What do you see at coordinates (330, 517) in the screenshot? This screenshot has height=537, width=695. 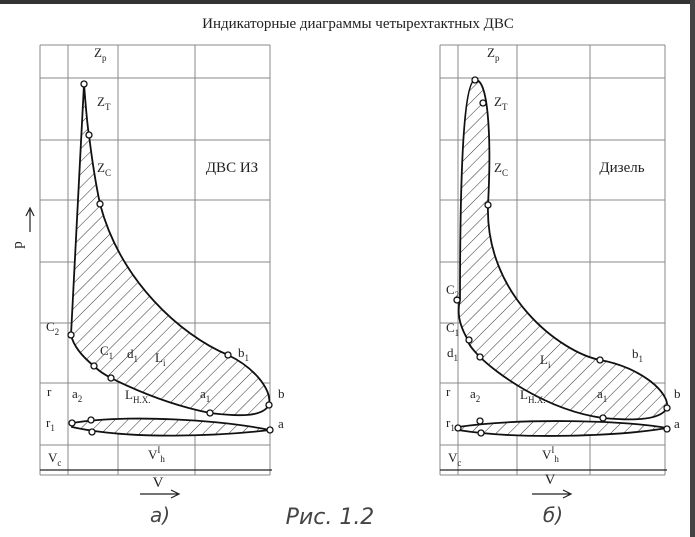 I see `caption: Рис. 1.2` at bounding box center [330, 517].